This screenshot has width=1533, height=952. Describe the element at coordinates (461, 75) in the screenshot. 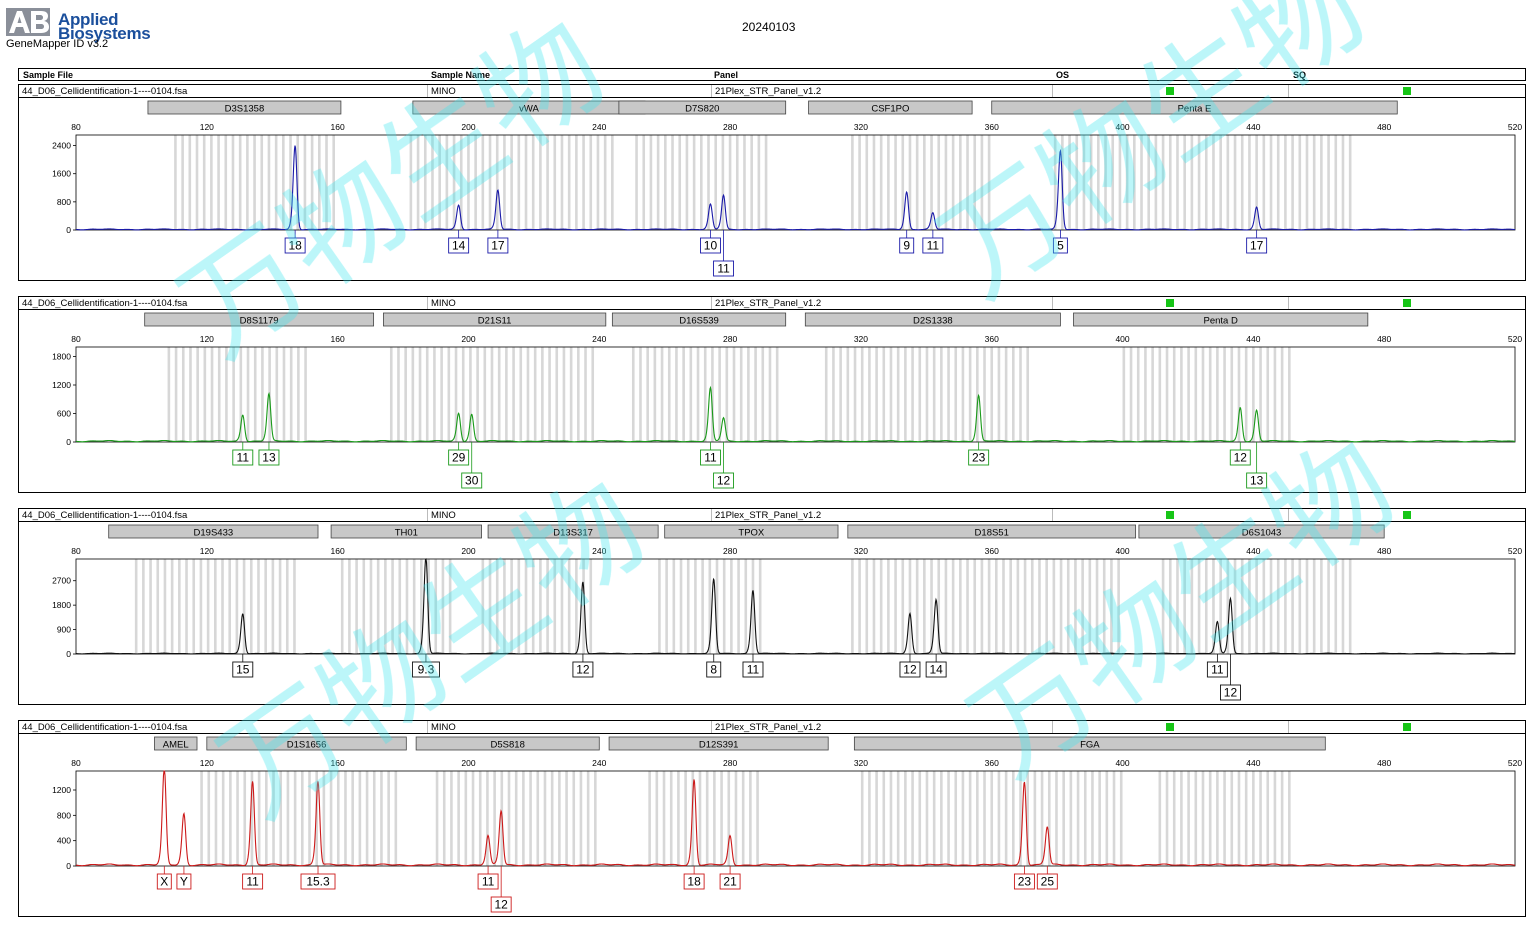

I see `col-sample-name: Sample Name` at that location.